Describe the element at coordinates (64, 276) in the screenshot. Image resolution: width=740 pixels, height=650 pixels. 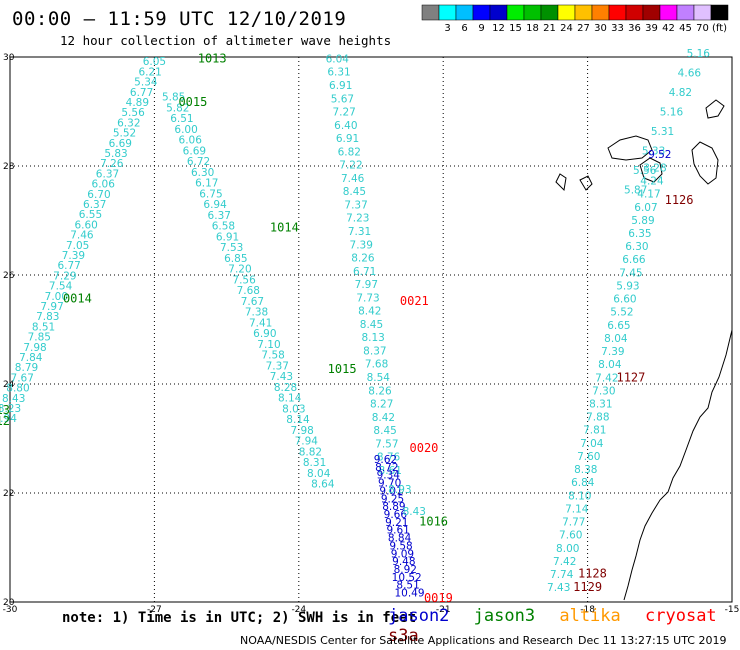
I see `wave-height-label: 7.29` at that location.